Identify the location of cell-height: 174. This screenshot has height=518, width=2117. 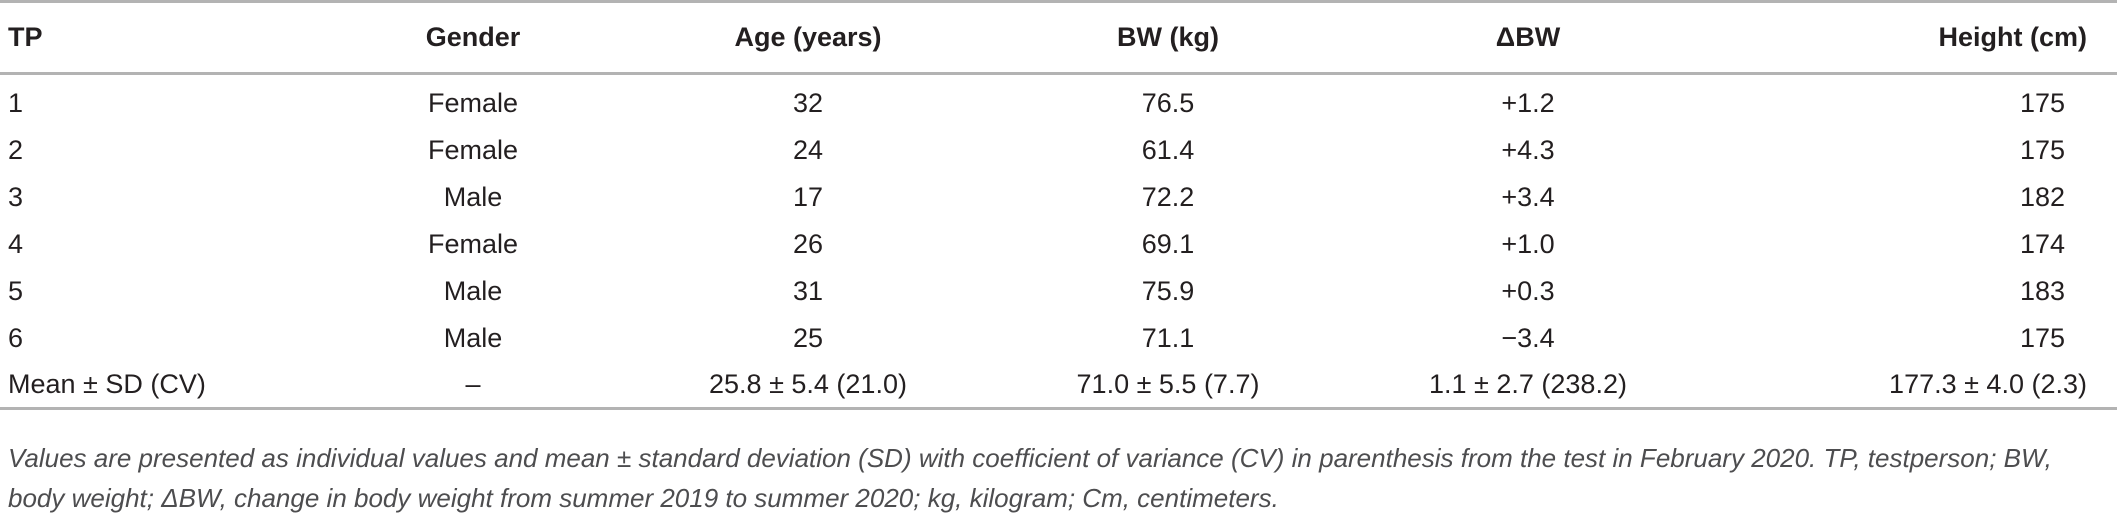
(2042, 243).